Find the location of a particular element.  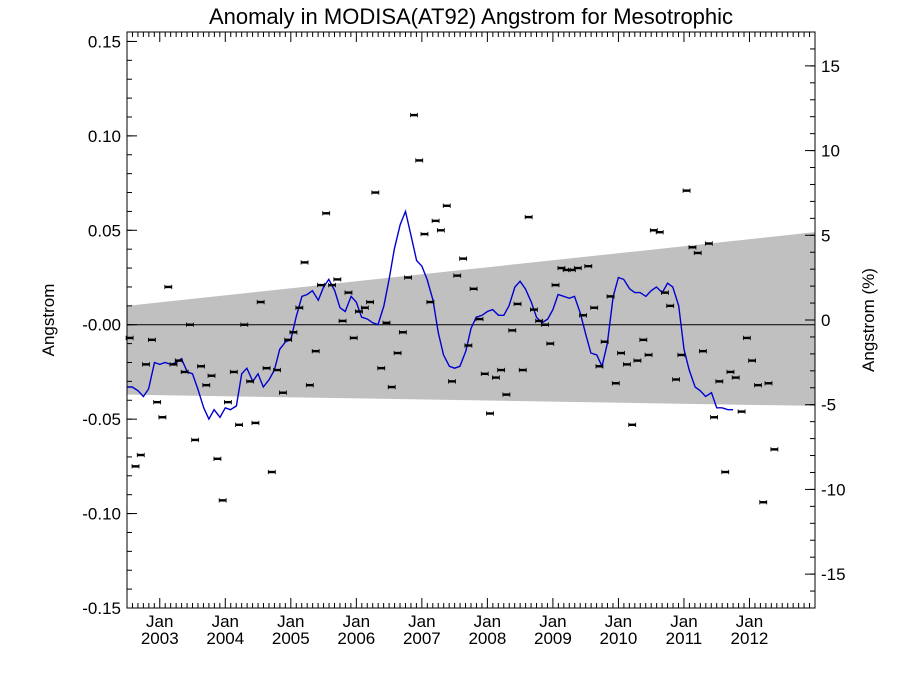

y-right-tick-label: -10 is located at coordinates (833, 489).